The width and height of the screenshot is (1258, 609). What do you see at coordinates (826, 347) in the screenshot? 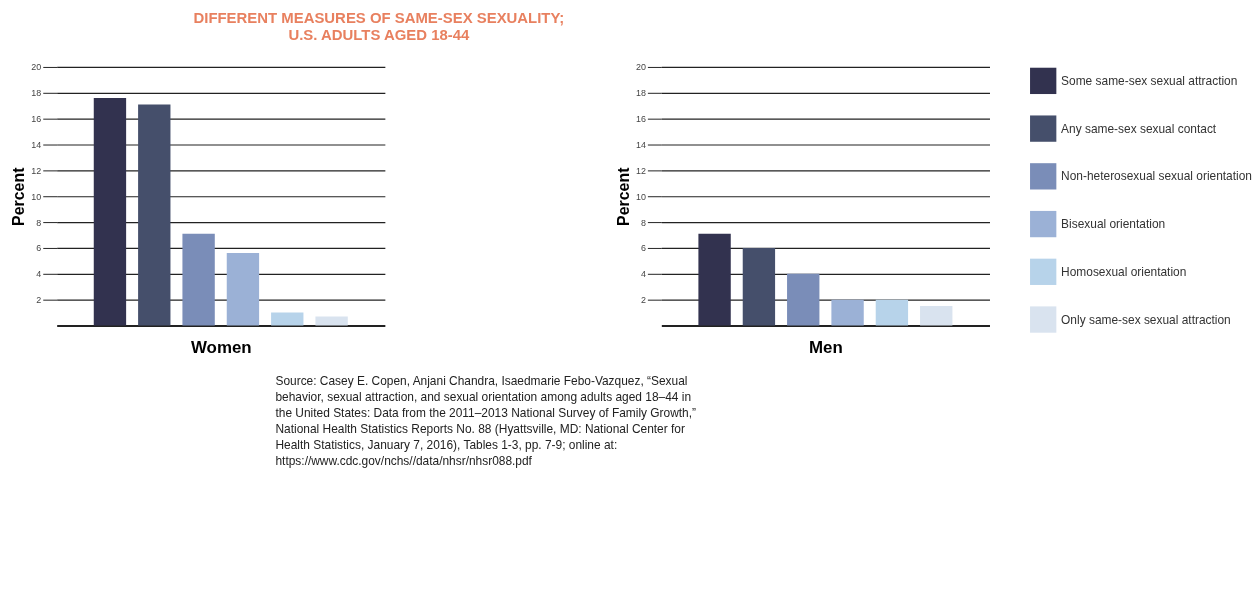
I see `x-axis-title: Men` at bounding box center [826, 347].